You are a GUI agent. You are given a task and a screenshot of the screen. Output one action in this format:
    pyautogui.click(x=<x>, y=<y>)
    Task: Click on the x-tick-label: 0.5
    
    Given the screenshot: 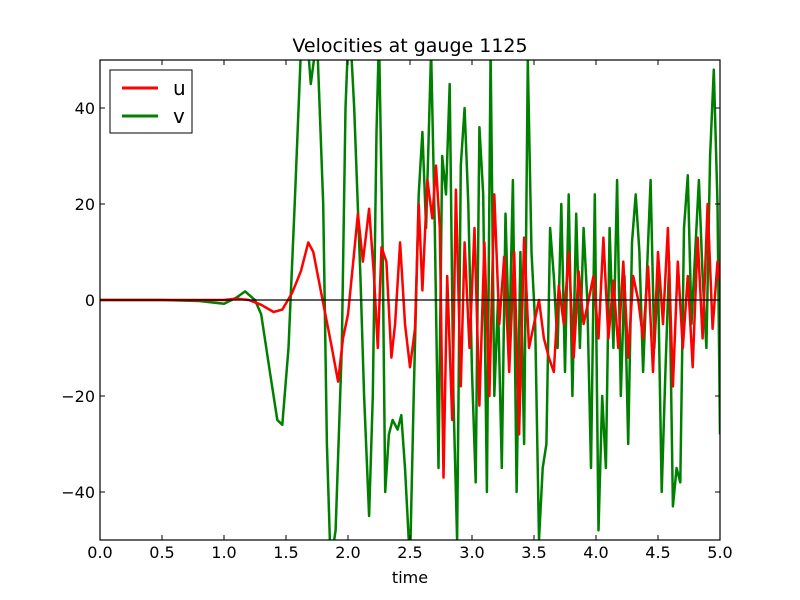 What is the action you would take?
    pyautogui.click(x=161, y=552)
    